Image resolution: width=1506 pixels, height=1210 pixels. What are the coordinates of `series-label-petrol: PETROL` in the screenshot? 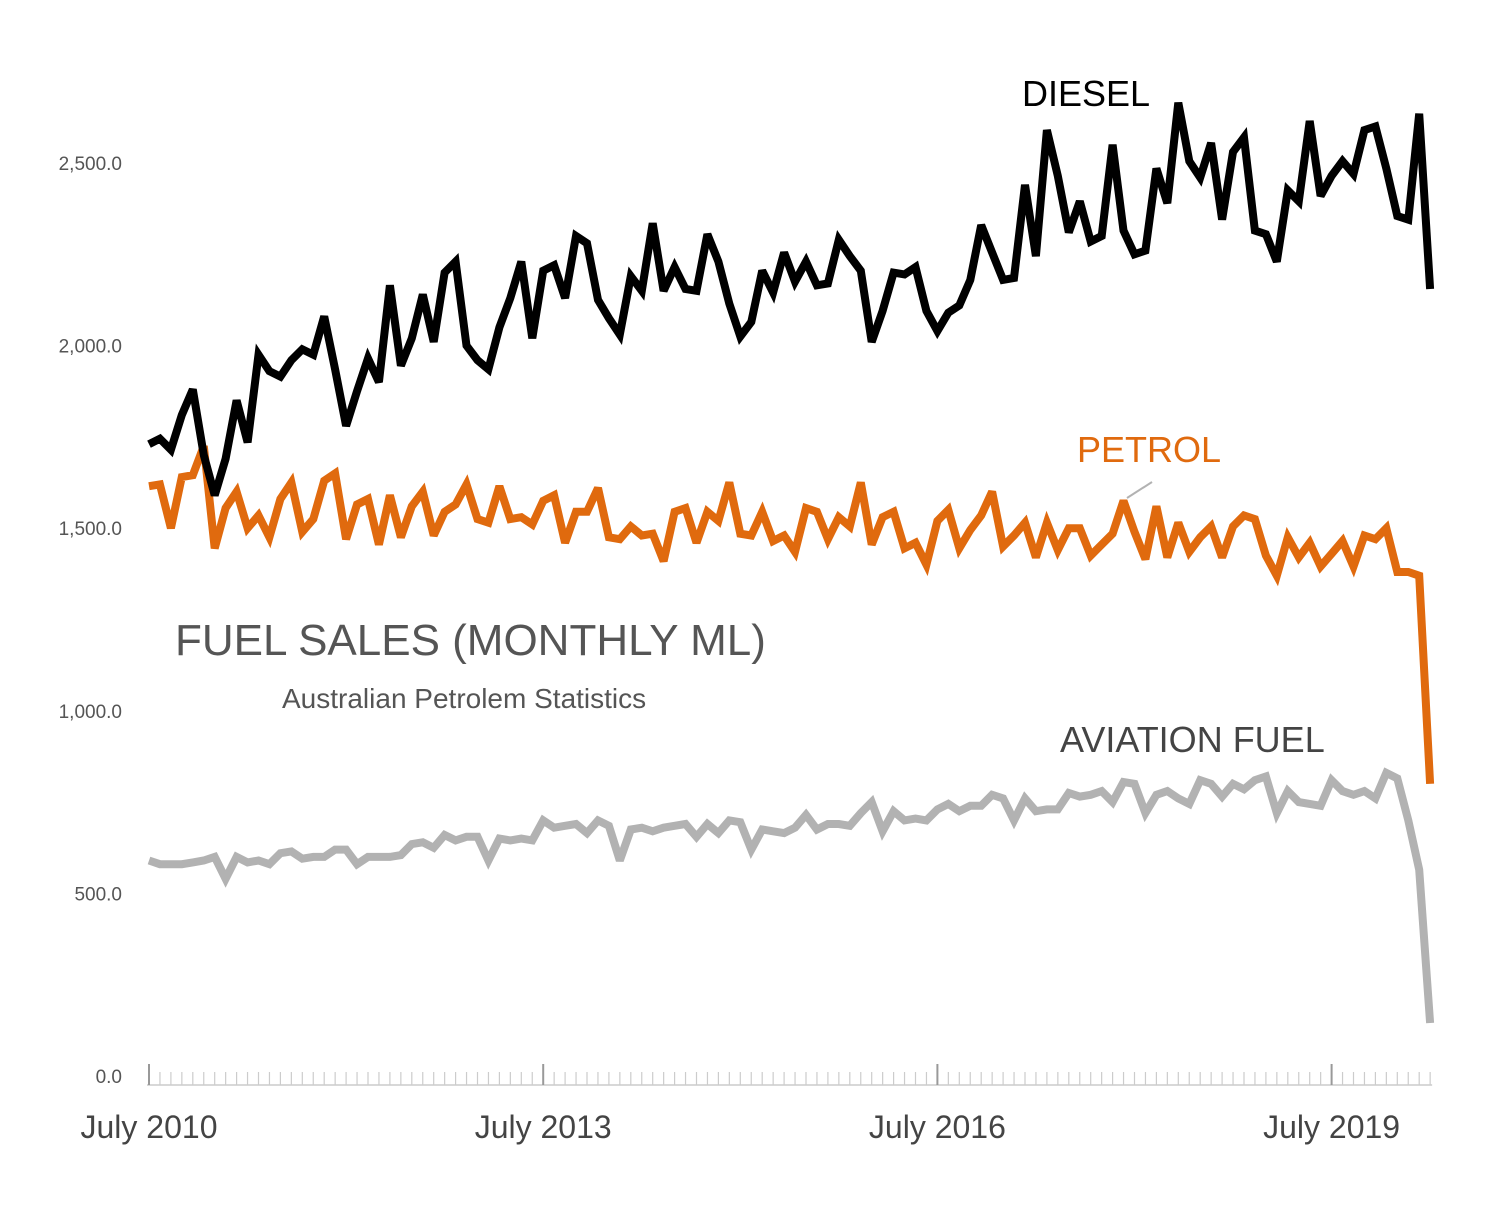 It's located at (1149, 449).